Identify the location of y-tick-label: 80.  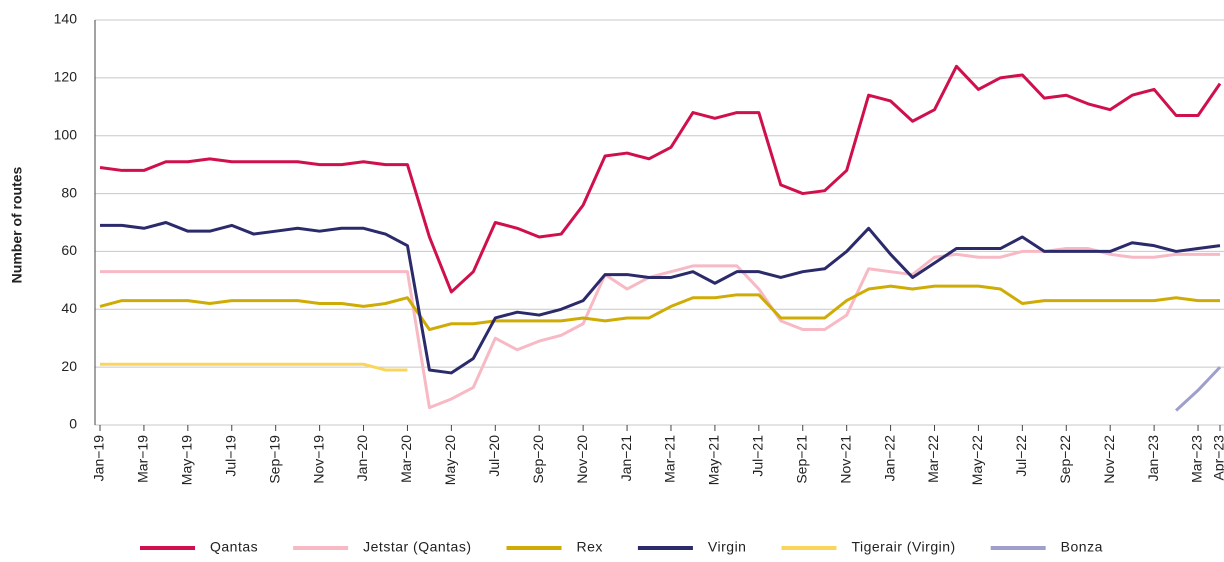
(69, 192).